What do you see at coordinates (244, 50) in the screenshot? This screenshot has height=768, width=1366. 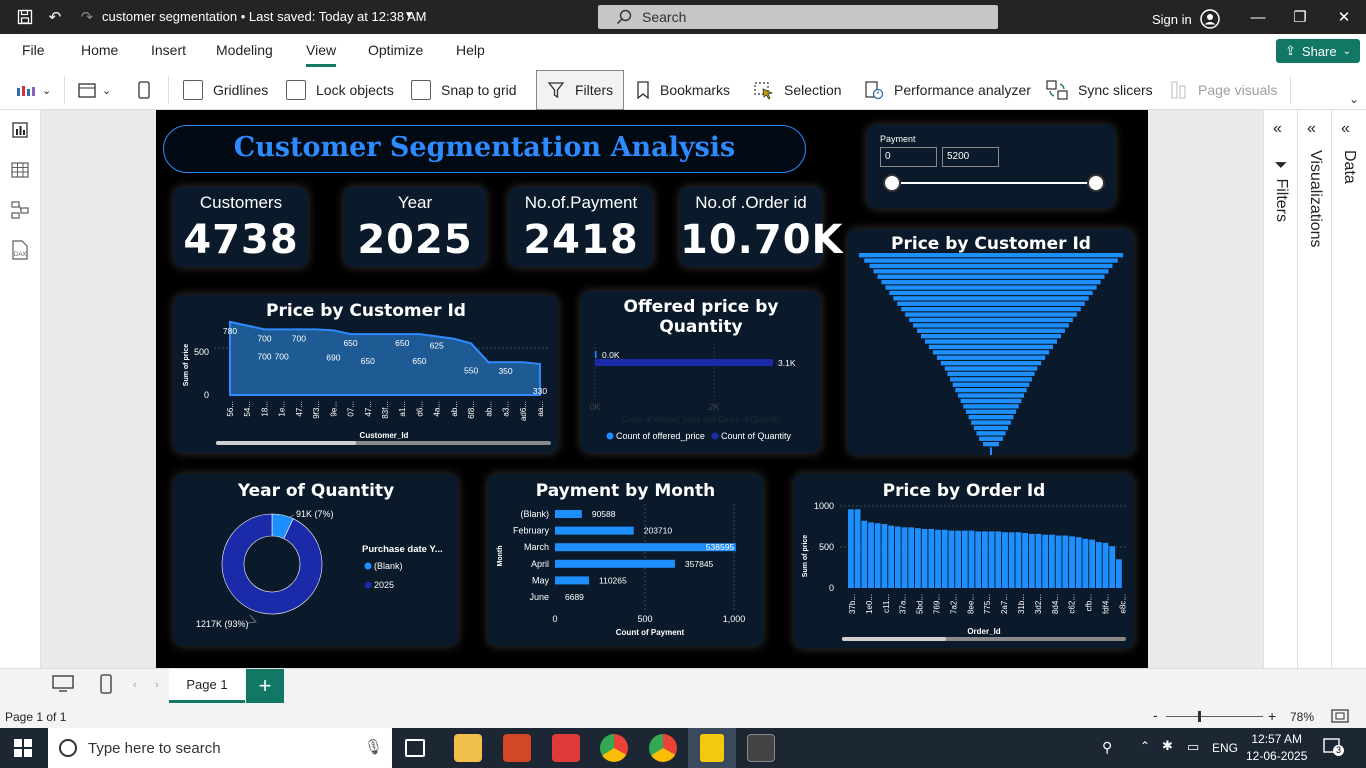 I see `tab-modeling: Modeling` at bounding box center [244, 50].